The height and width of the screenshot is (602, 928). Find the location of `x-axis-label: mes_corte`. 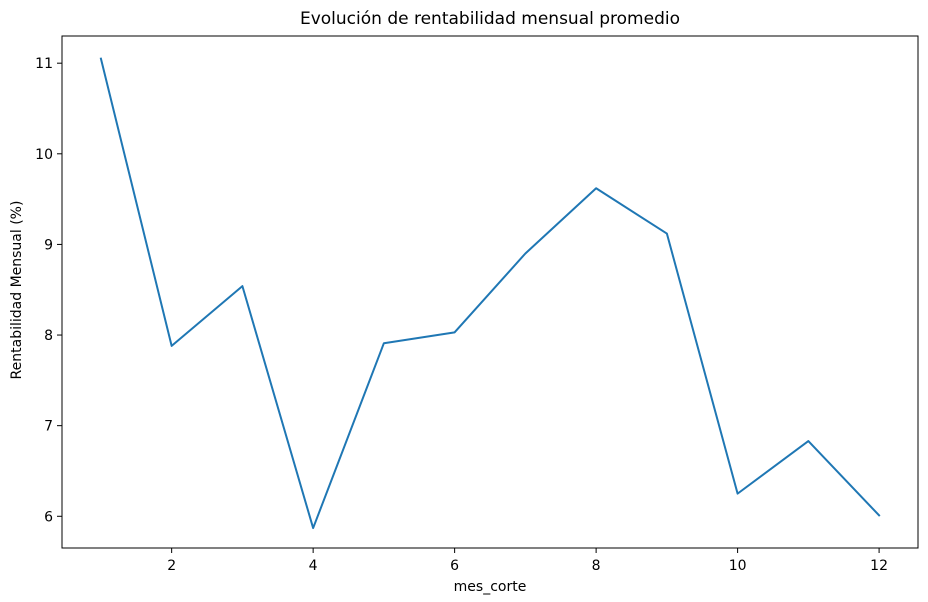

x-axis-label: mes_corte is located at coordinates (490, 587).